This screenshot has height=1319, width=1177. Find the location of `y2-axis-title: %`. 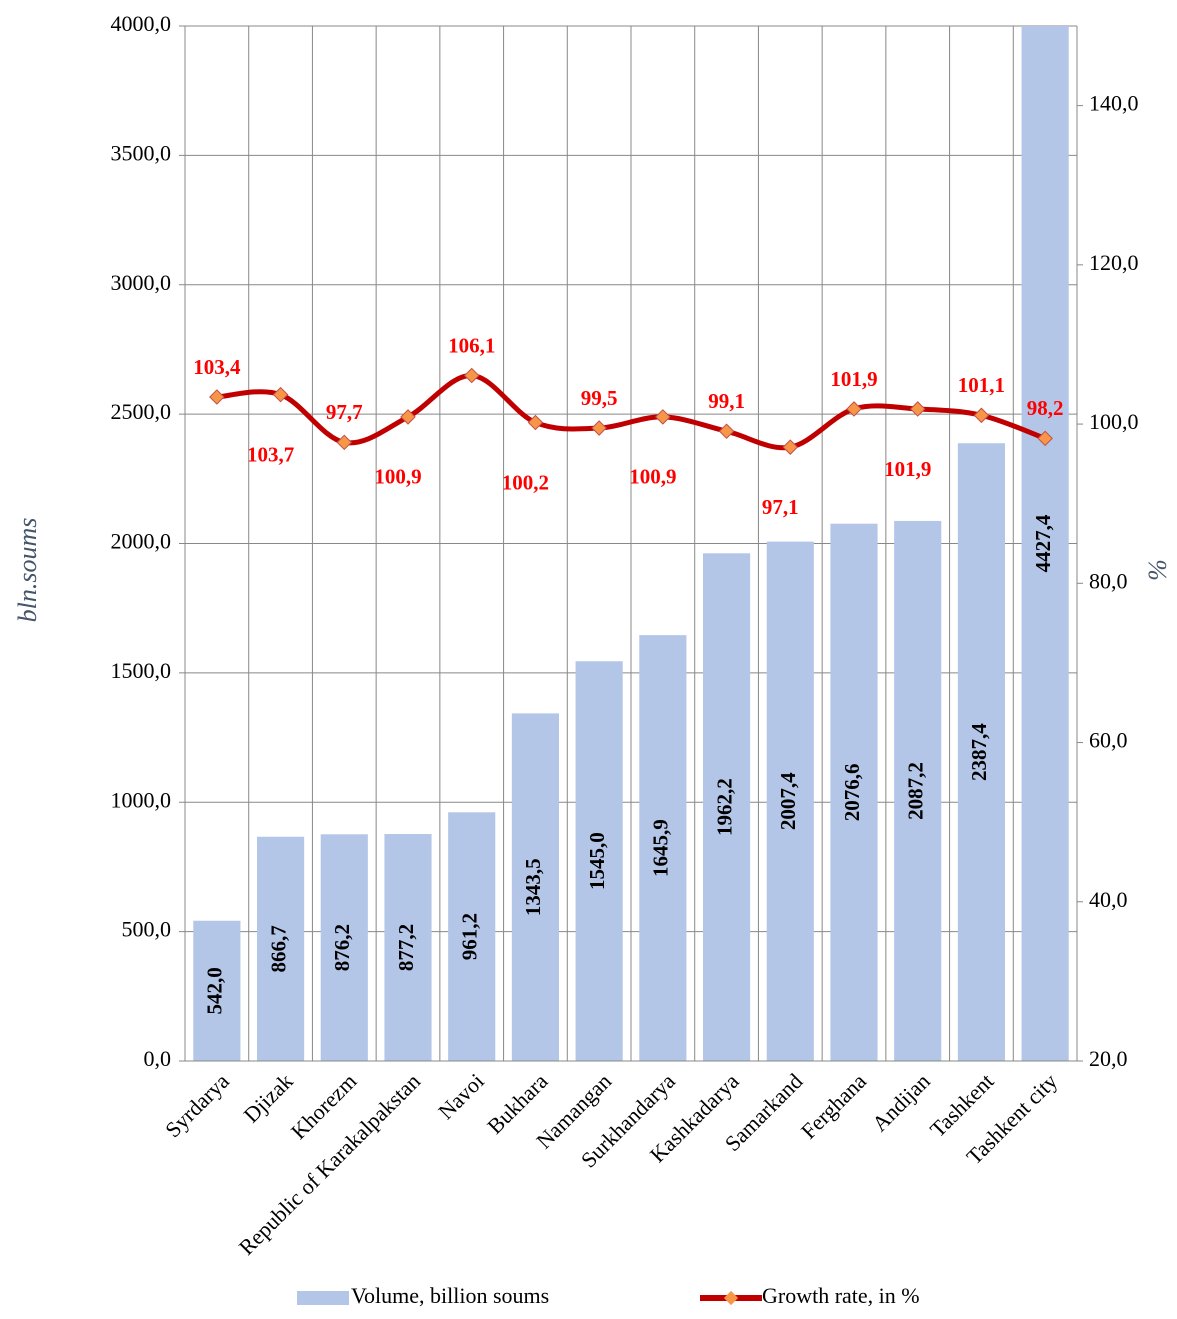

y2-axis-title: % is located at coordinates (1157, 570).